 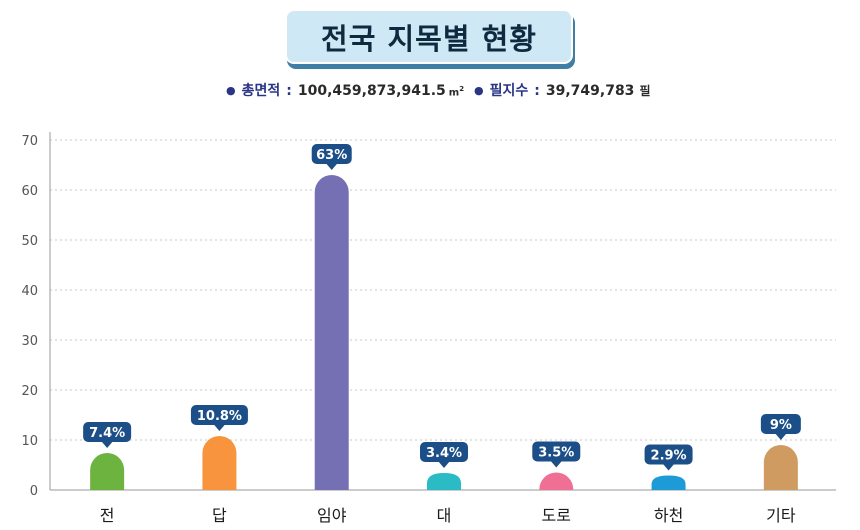 I want to click on x-category-label: 하천, so click(x=668, y=515).